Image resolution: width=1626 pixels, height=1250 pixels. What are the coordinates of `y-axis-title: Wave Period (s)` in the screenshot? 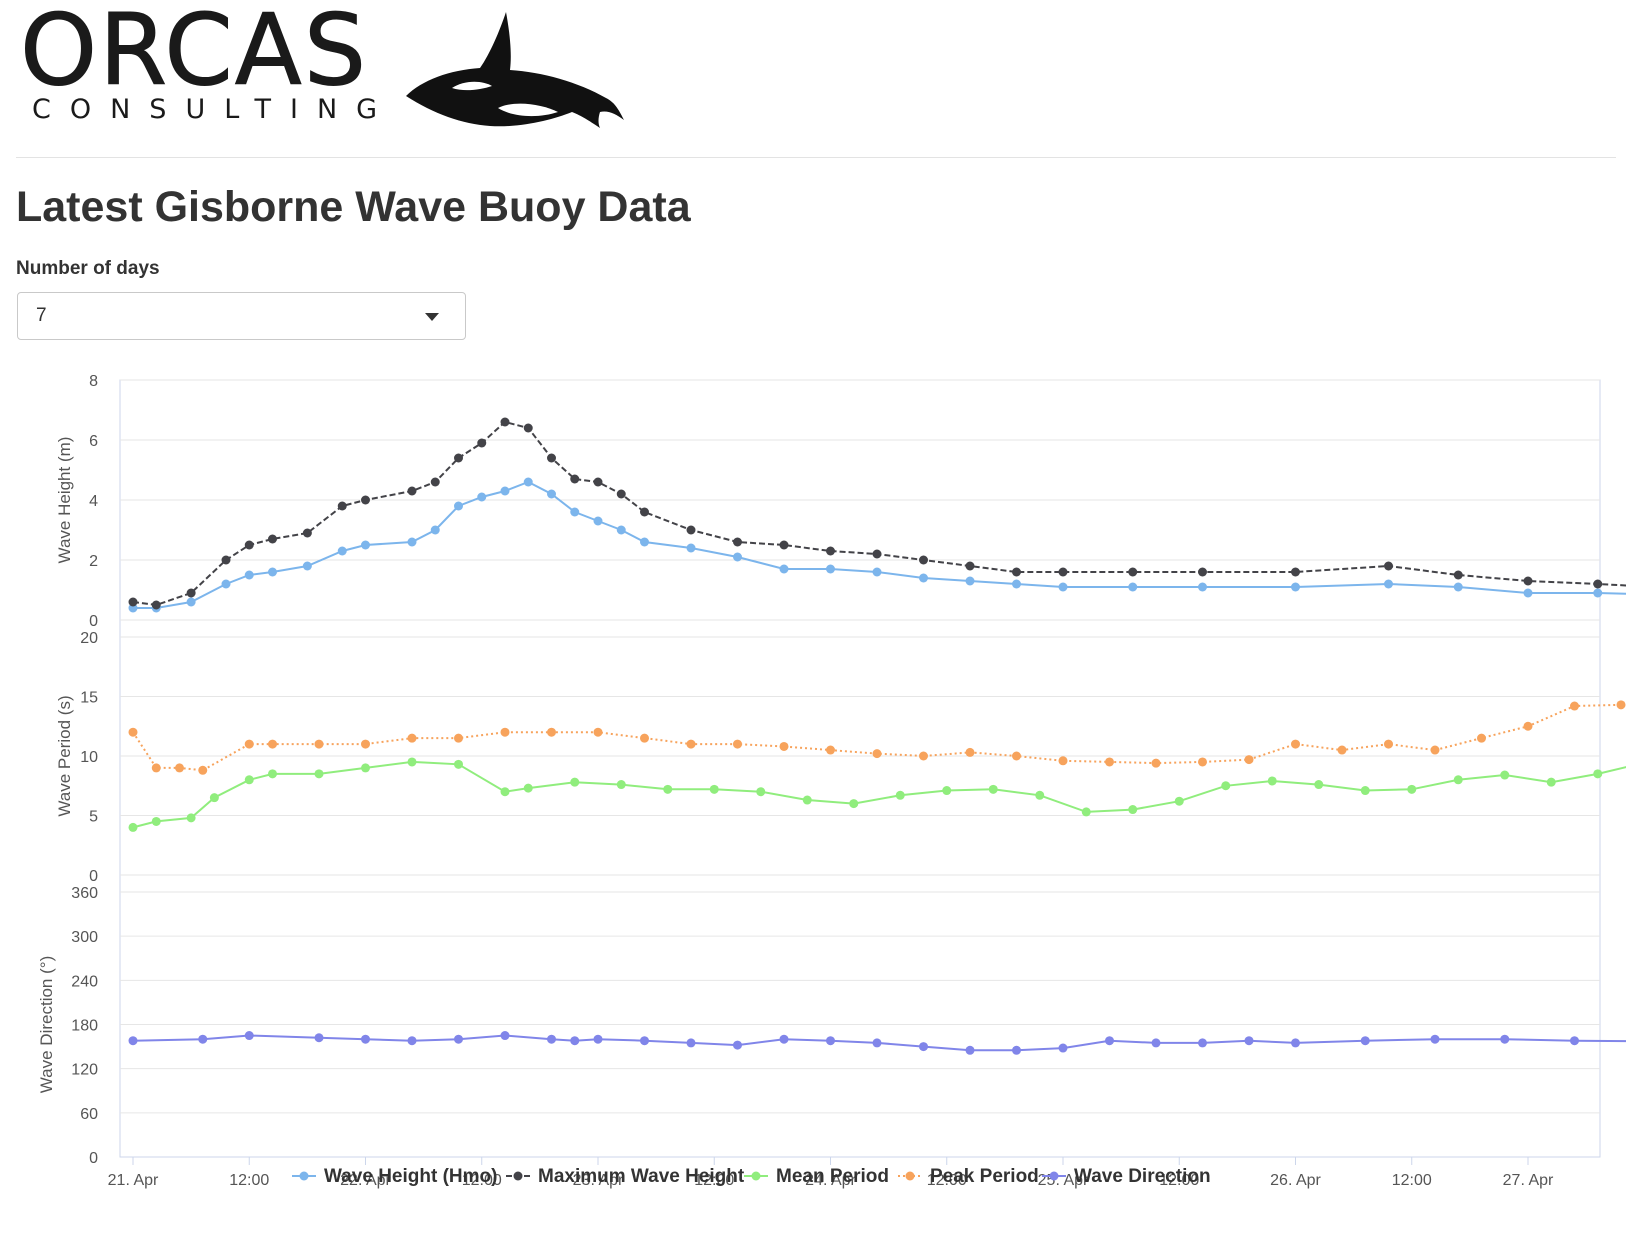 It's located at (64, 755).